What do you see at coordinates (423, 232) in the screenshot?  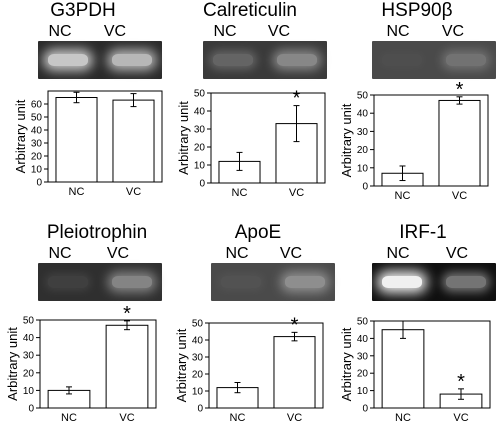 I see `panel-title: IRF-1` at bounding box center [423, 232].